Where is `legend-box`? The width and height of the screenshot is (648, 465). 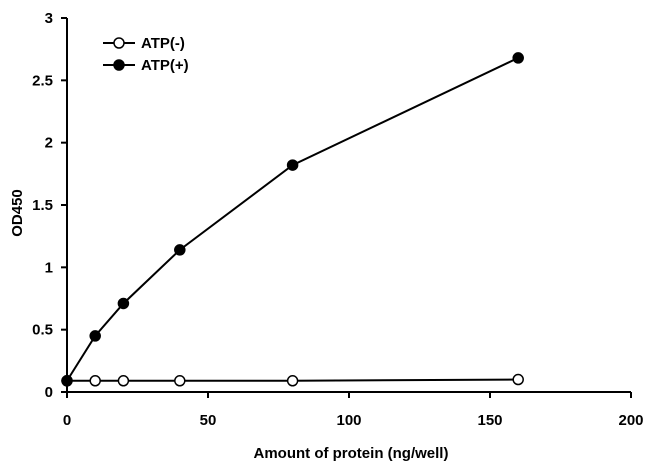 legend-box is located at coordinates (147, 54).